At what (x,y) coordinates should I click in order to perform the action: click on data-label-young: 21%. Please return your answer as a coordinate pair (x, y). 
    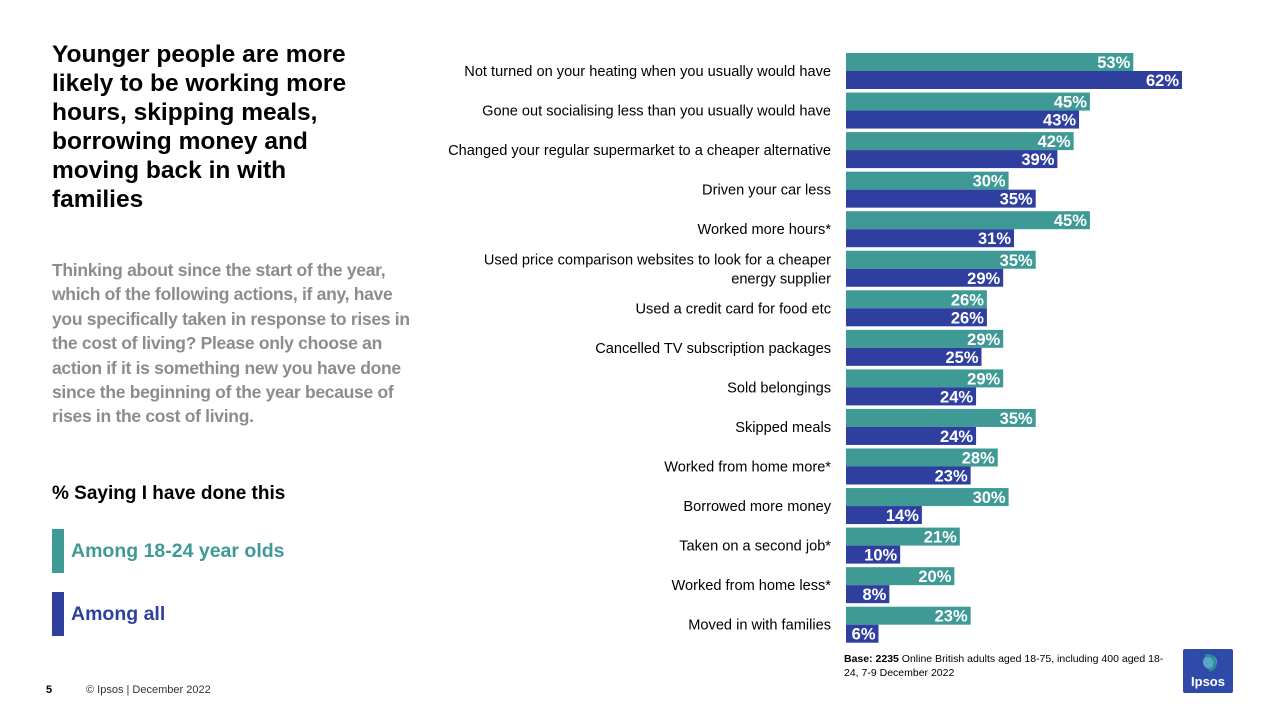
    Looking at the image, I should click on (940, 538).